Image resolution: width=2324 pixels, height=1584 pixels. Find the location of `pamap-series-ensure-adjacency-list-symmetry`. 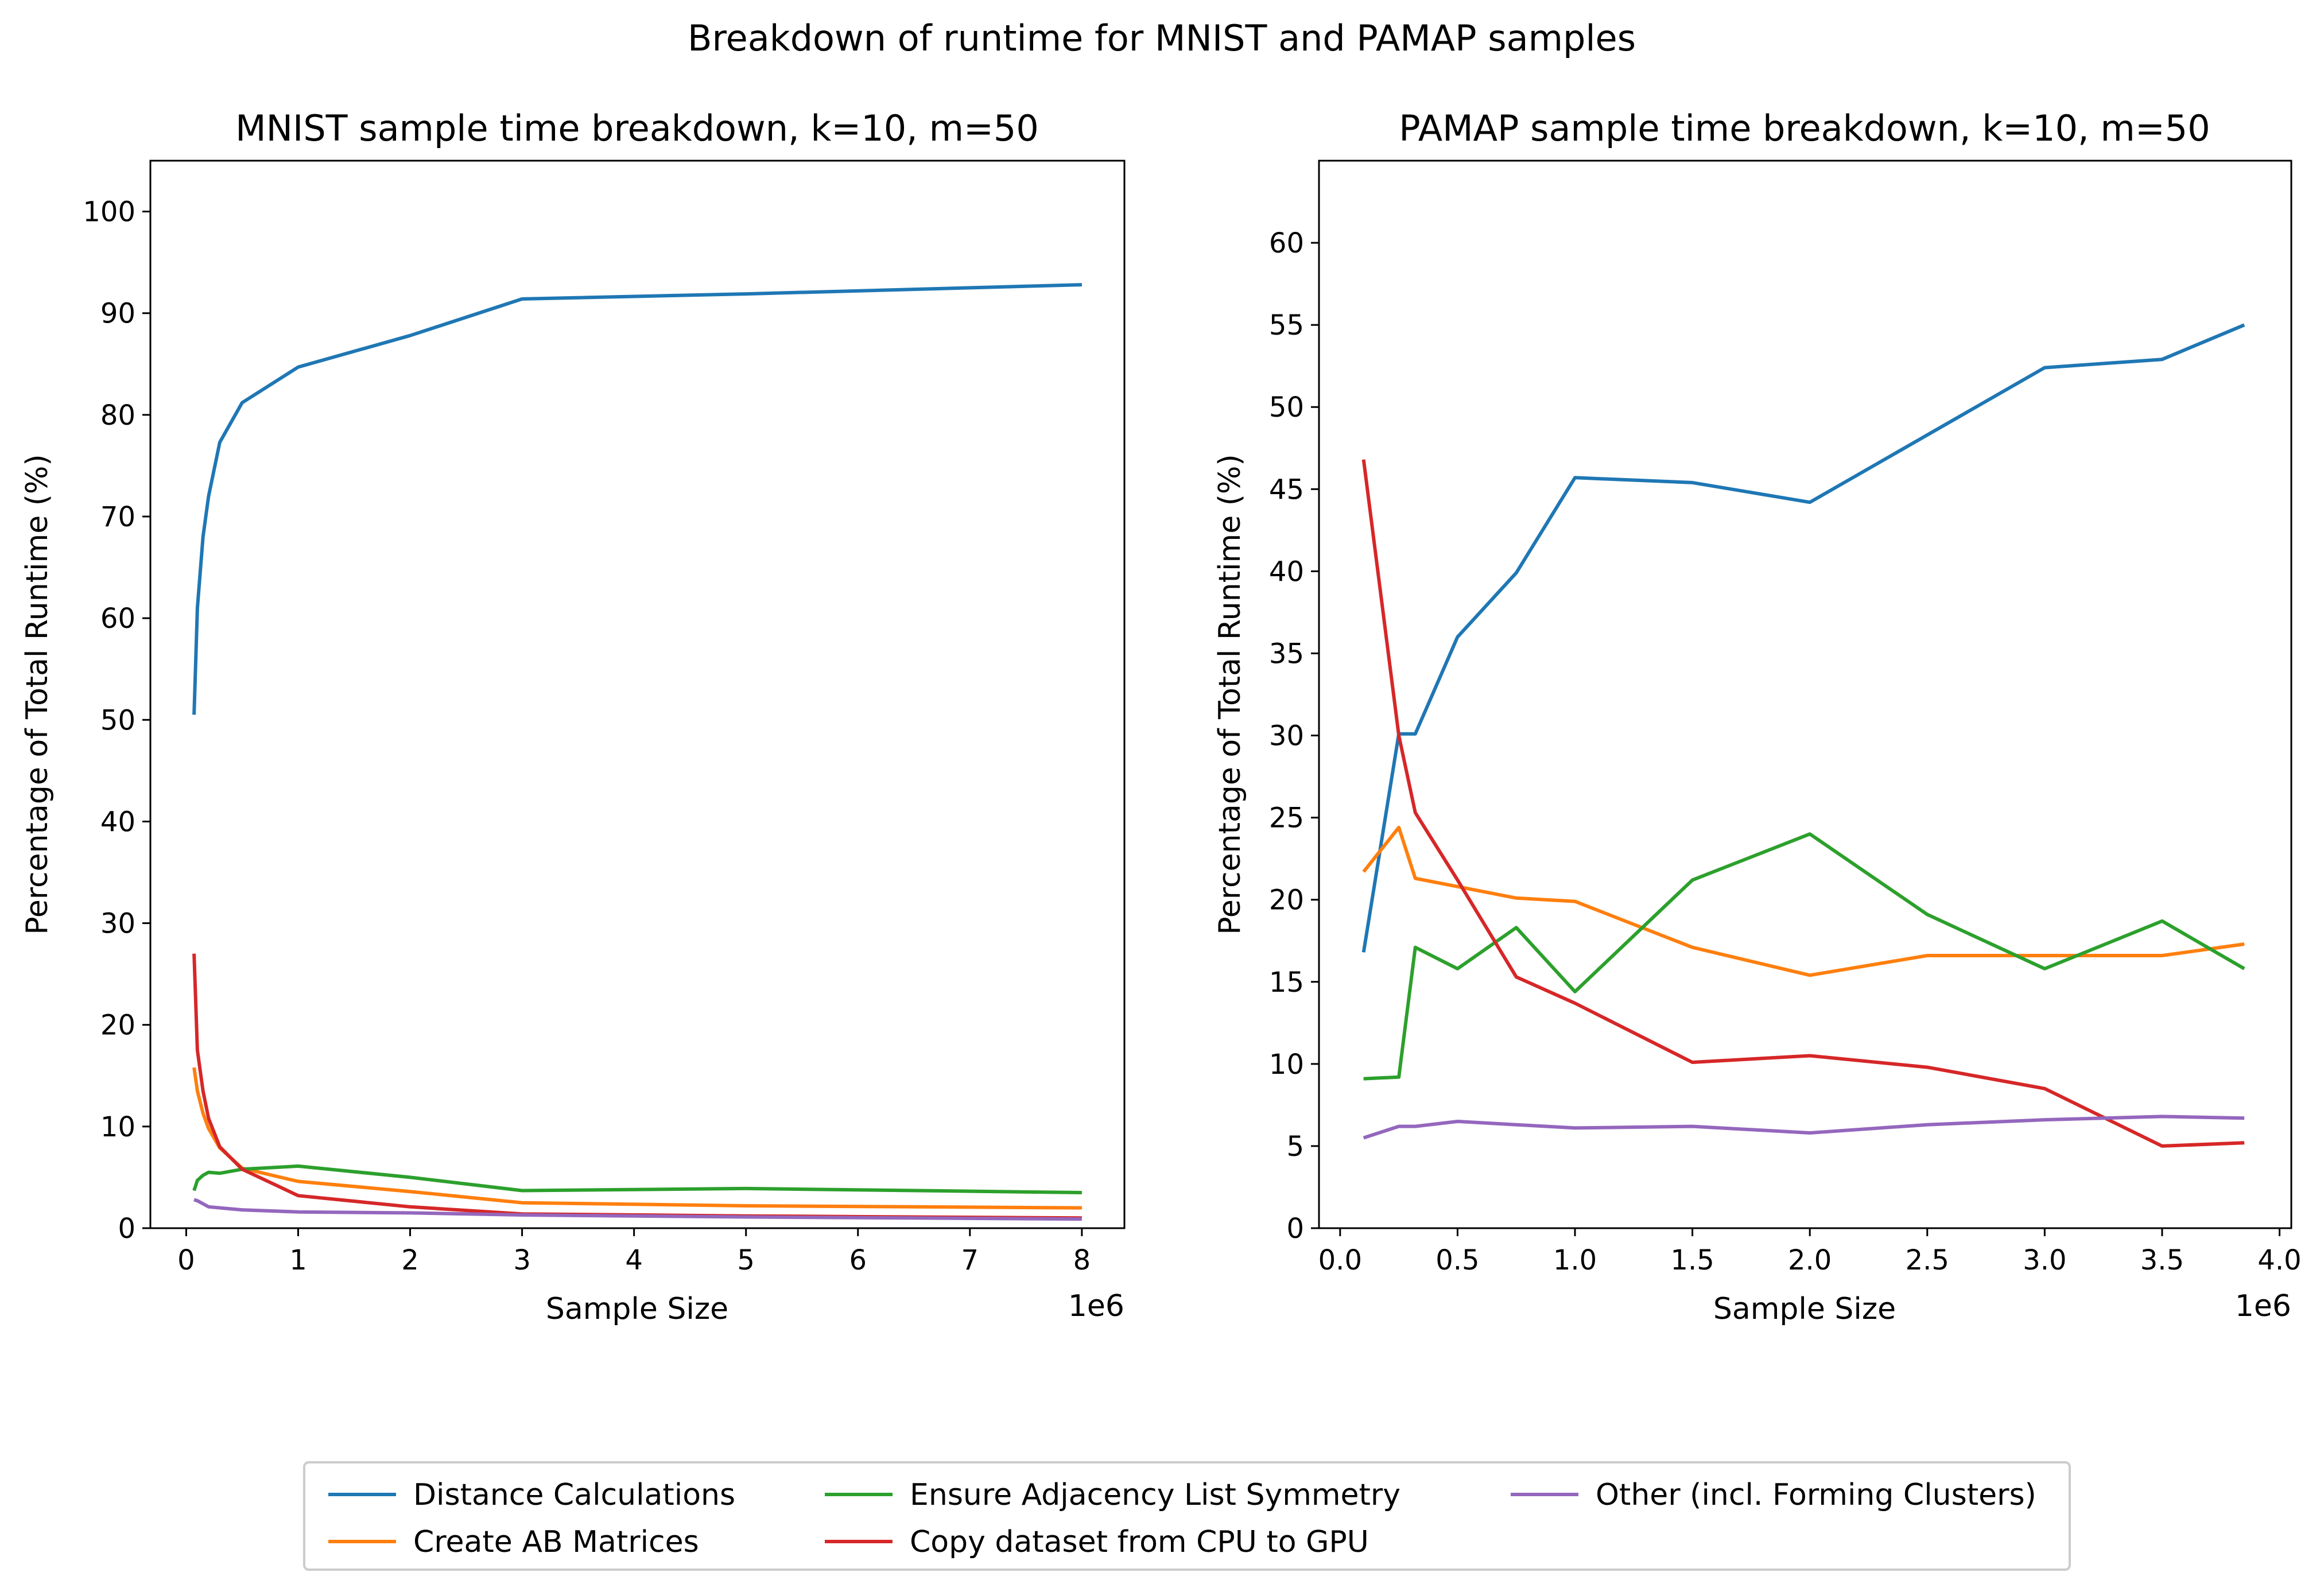

pamap-series-ensure-adjacency-list-symmetry is located at coordinates (1804, 957).